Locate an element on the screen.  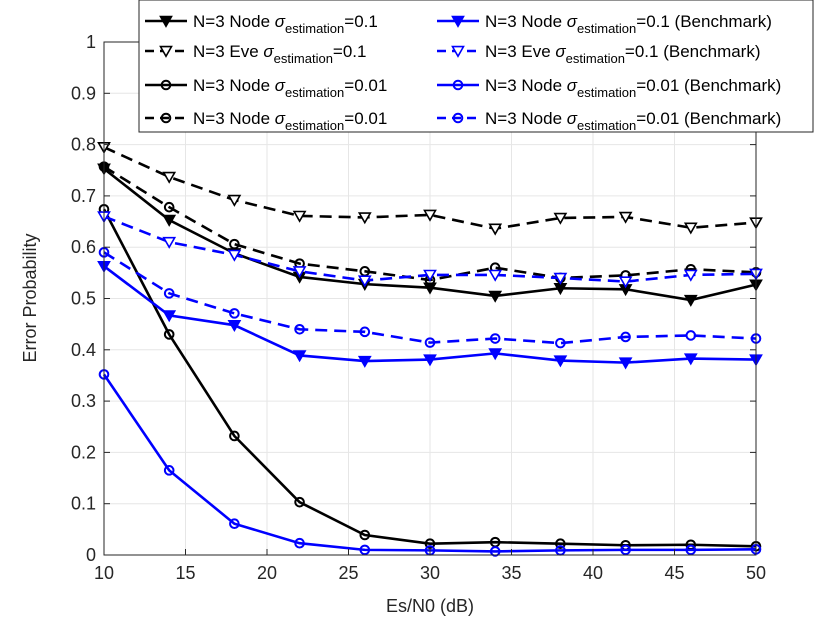
legend-label: N=3 Node σestimation=0.01 (Benchmark) is located at coordinates (633, 121).